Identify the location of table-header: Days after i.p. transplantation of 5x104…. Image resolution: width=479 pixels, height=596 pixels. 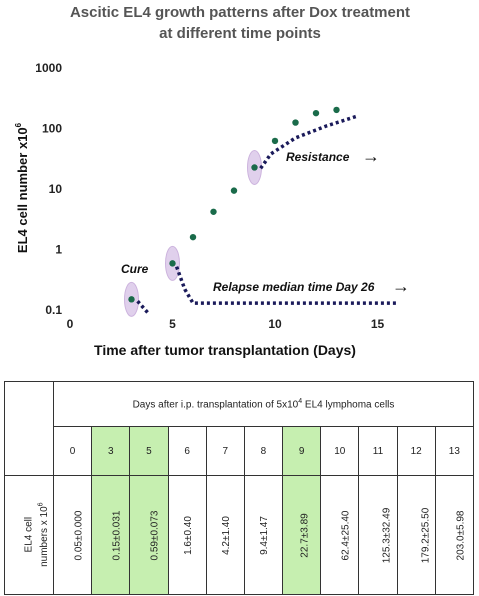
(263, 404).